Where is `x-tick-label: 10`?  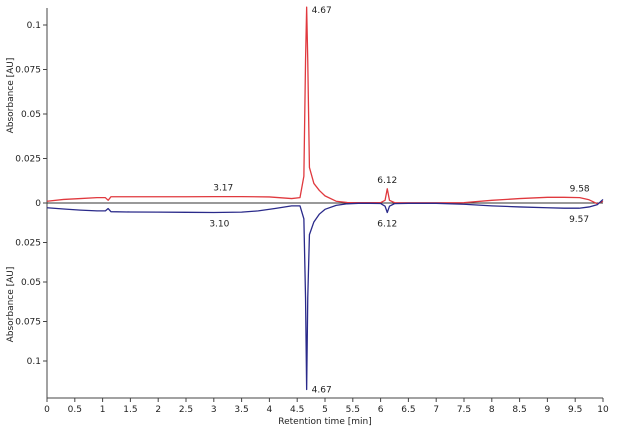 x-tick-label: 10 is located at coordinates (603, 410).